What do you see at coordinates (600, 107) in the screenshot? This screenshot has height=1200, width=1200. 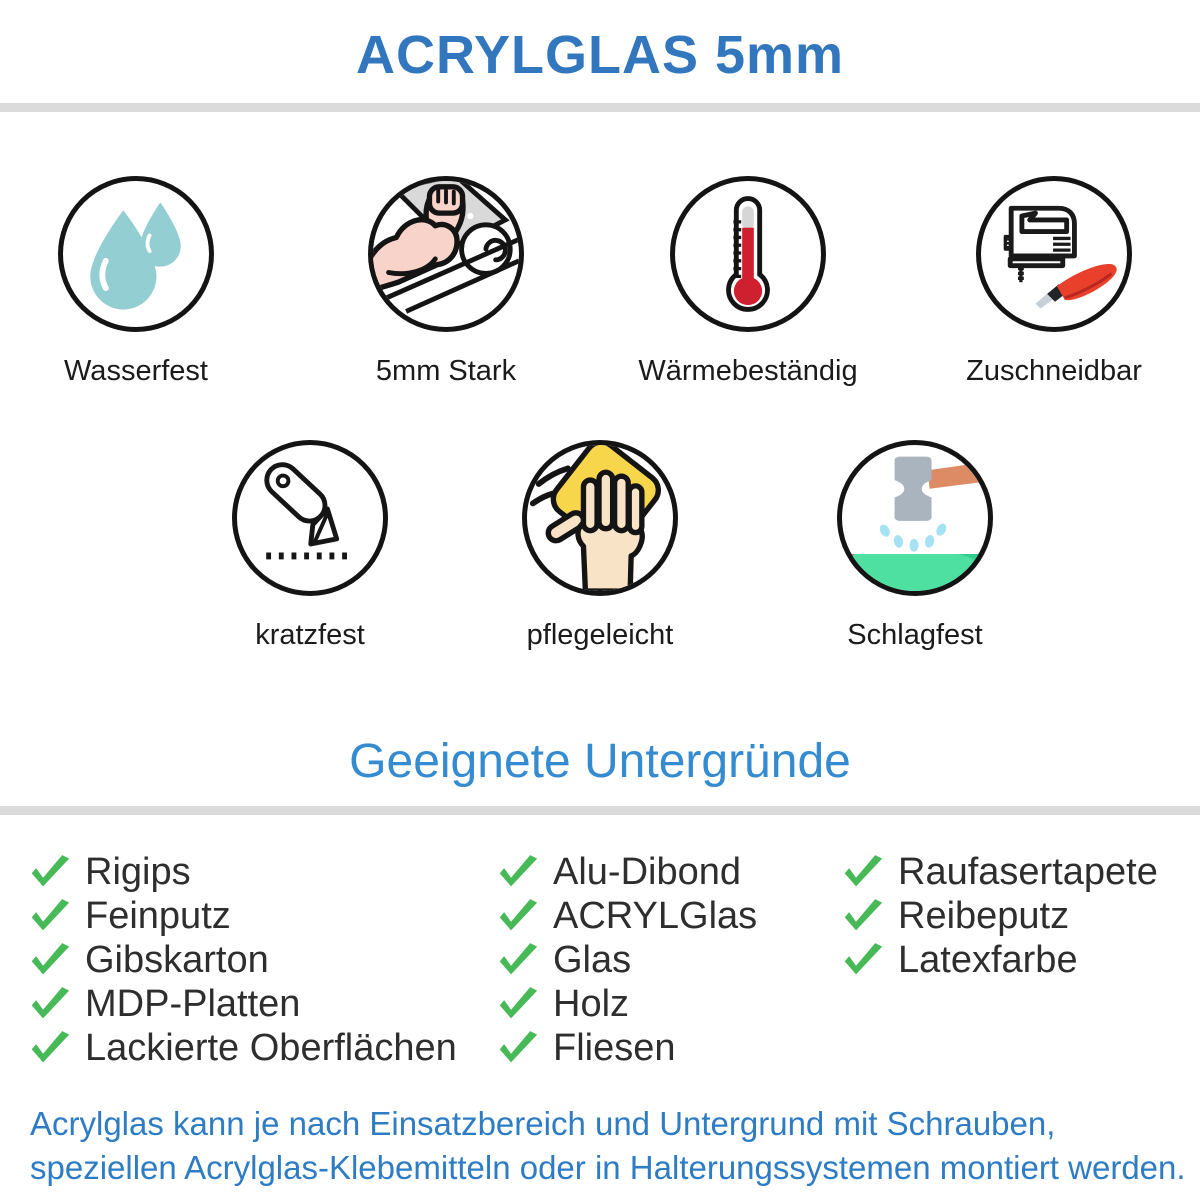 I see `divider-top` at bounding box center [600, 107].